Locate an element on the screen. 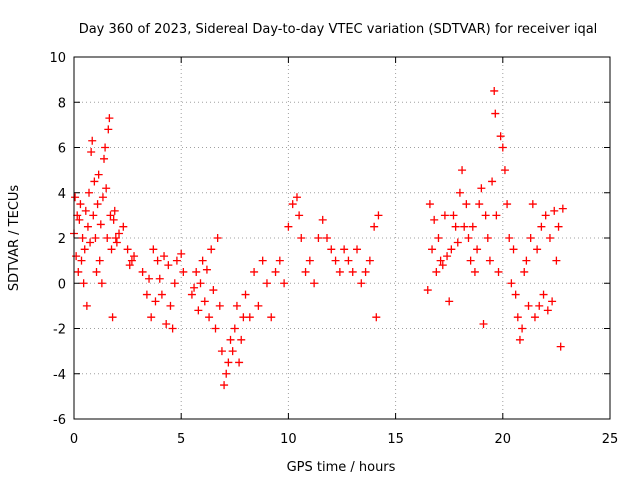 This screenshot has width=640, height=480. y-tick-label: -2 is located at coordinates (59, 330).